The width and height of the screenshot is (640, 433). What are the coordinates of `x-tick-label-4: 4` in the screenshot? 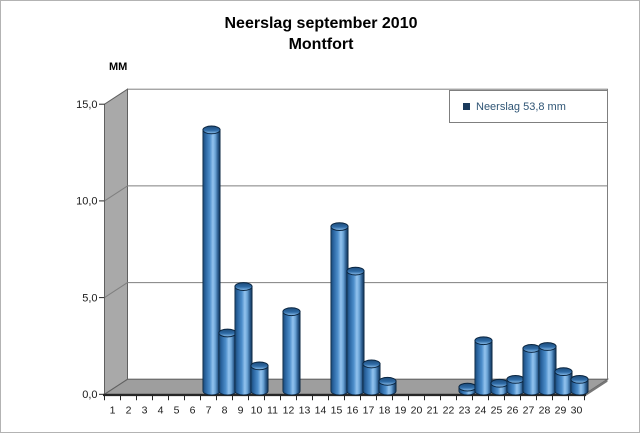 It's located at (161, 411).